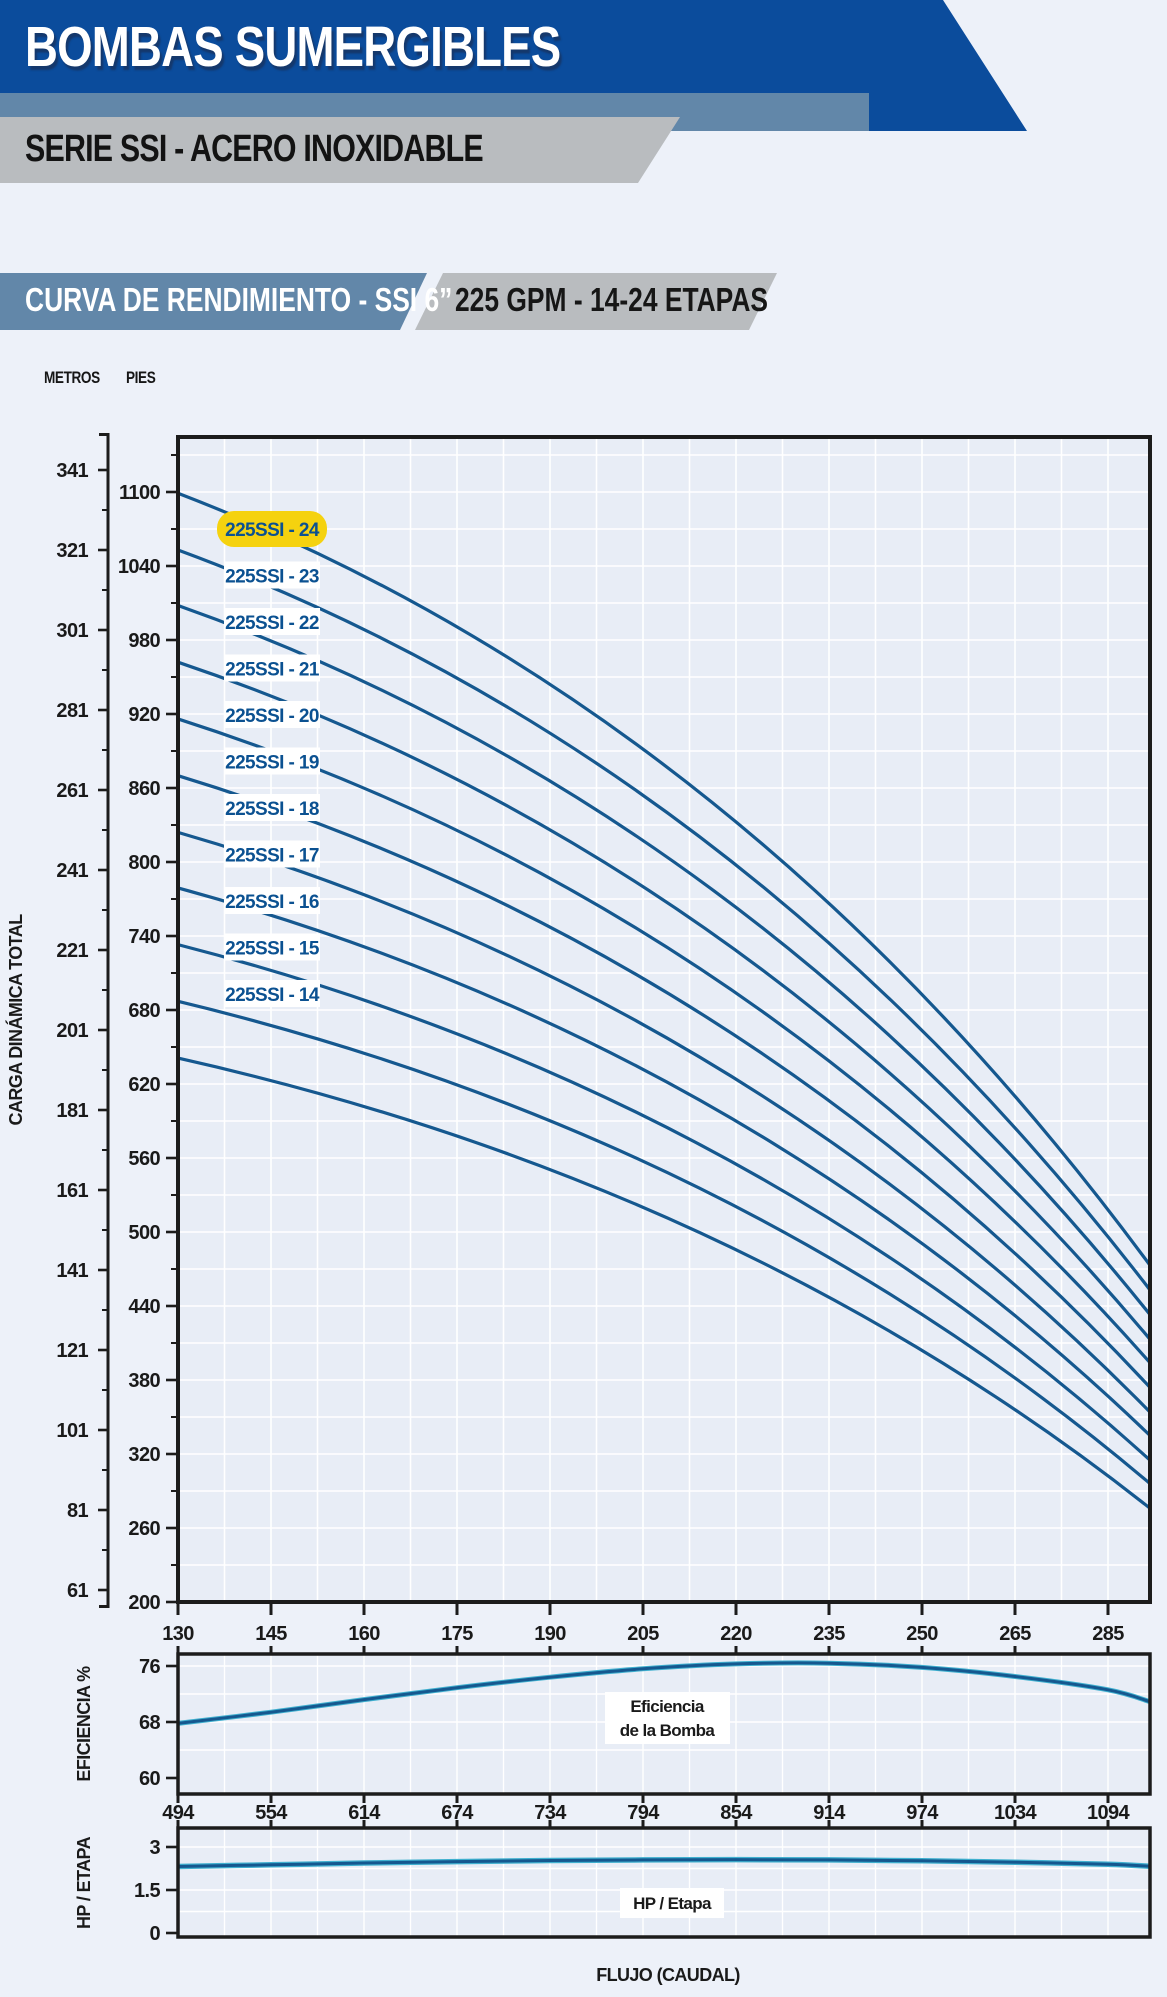 The height and width of the screenshot is (1997, 1167). What do you see at coordinates (457, 1634) in the screenshot?
I see `gpm-tick-label: 175` at bounding box center [457, 1634].